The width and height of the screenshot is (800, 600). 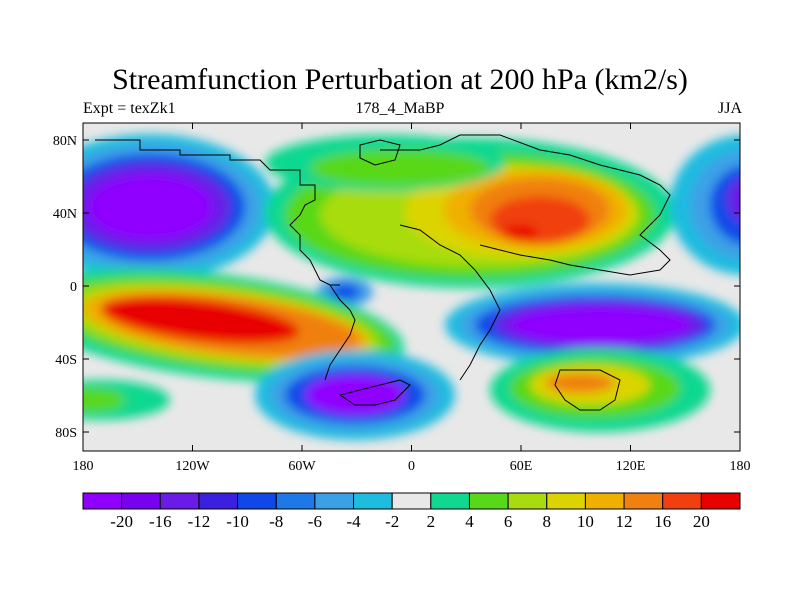 What do you see at coordinates (525, 205) in the screenshot?
I see `coast-eurasia` at bounding box center [525, 205].